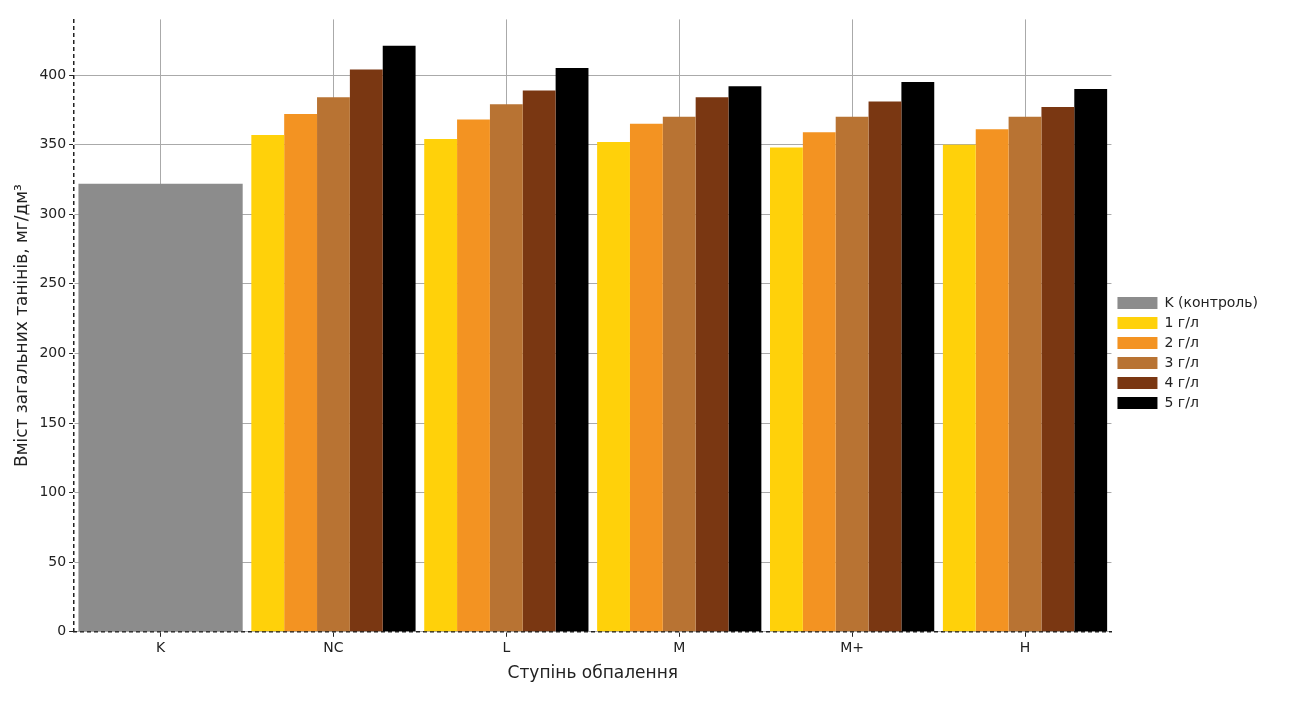  What do you see at coordinates (53, 421) in the screenshot?
I see `y-tick-label: 150` at bounding box center [53, 421].